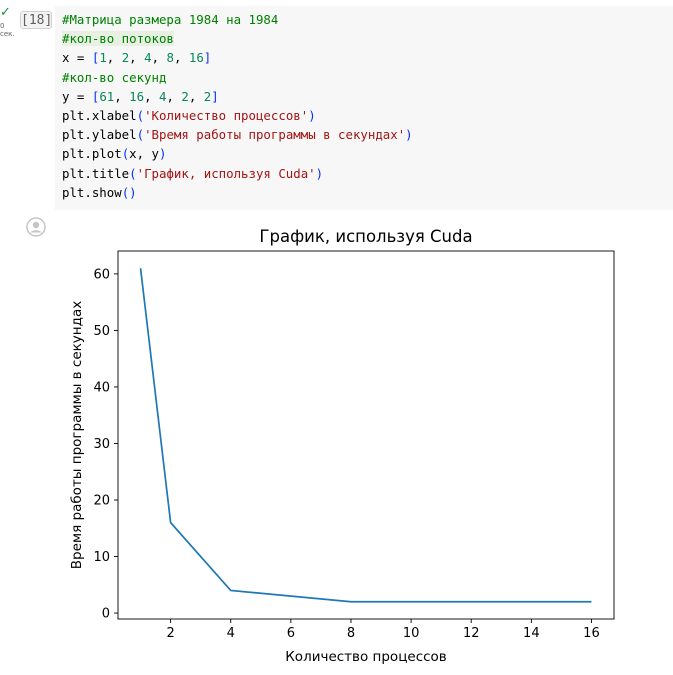  I want to click on code-token: y =, so click(77, 96).